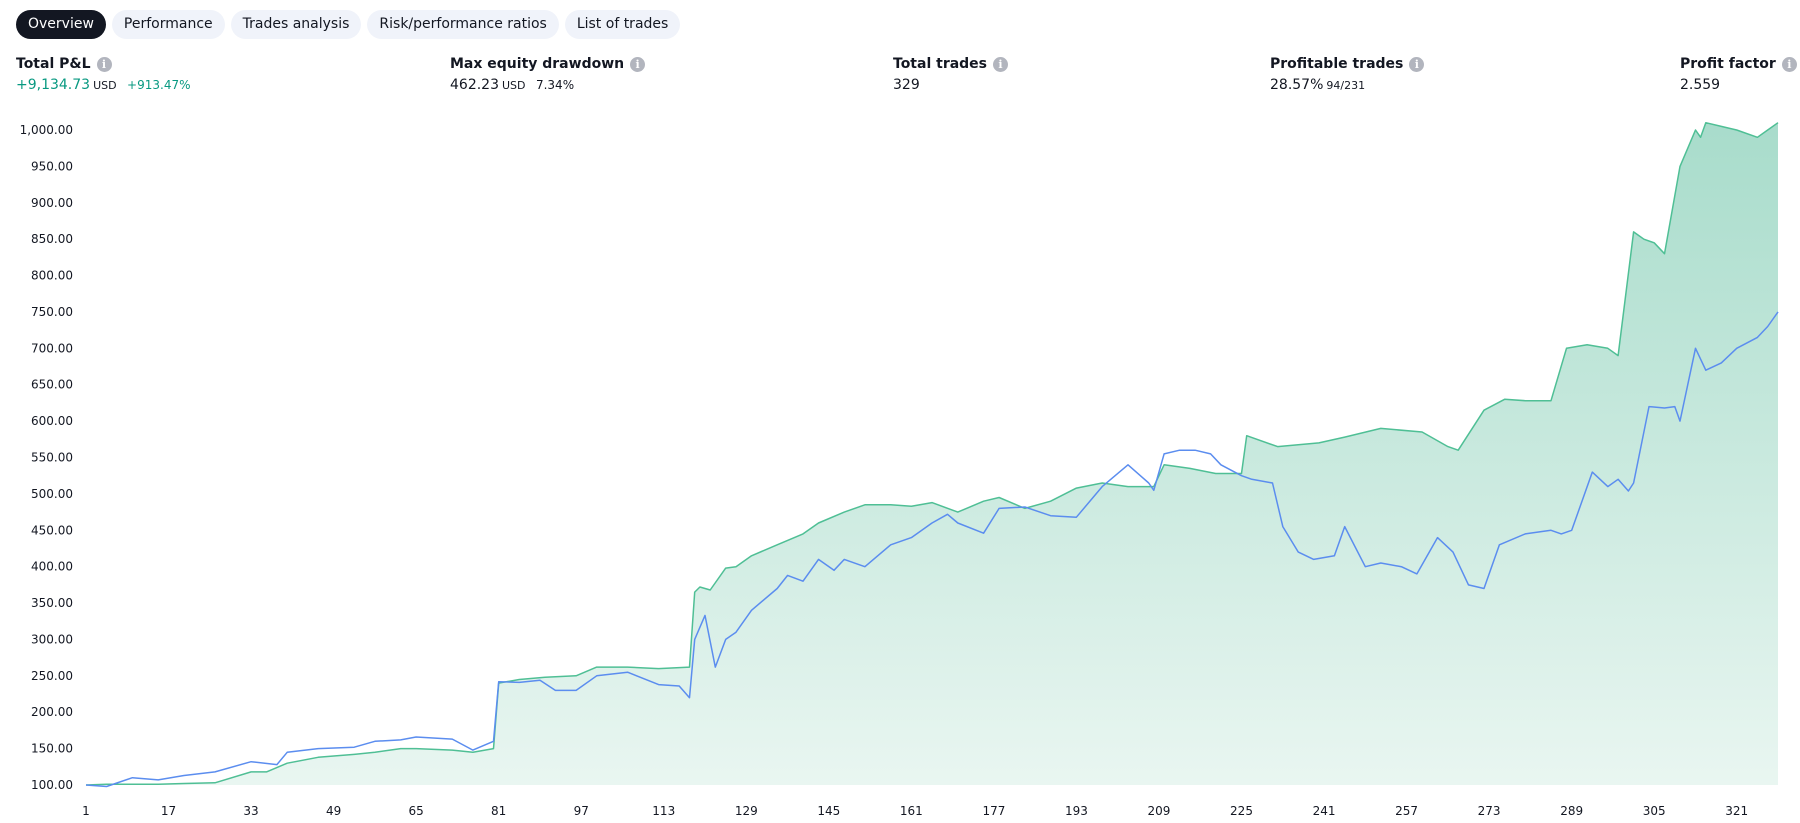 This screenshot has height=823, width=1800. I want to click on y-tick-label: 850.00, so click(52, 239).